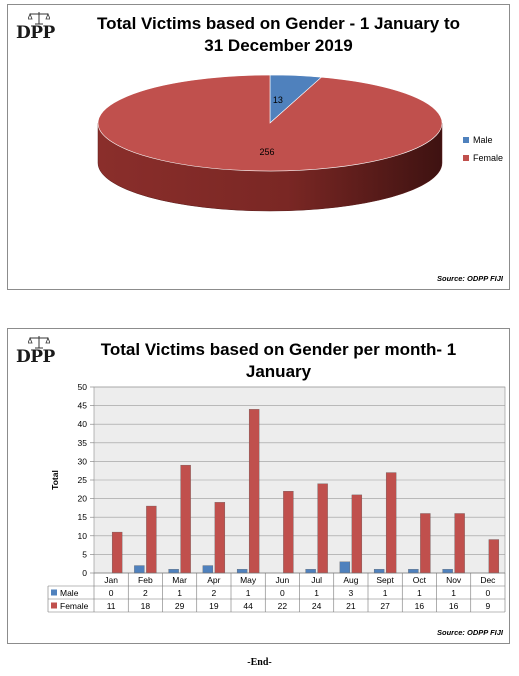 The width and height of the screenshot is (519, 676). What do you see at coordinates (447, 571) in the screenshot?
I see `bar-male-nov` at bounding box center [447, 571].